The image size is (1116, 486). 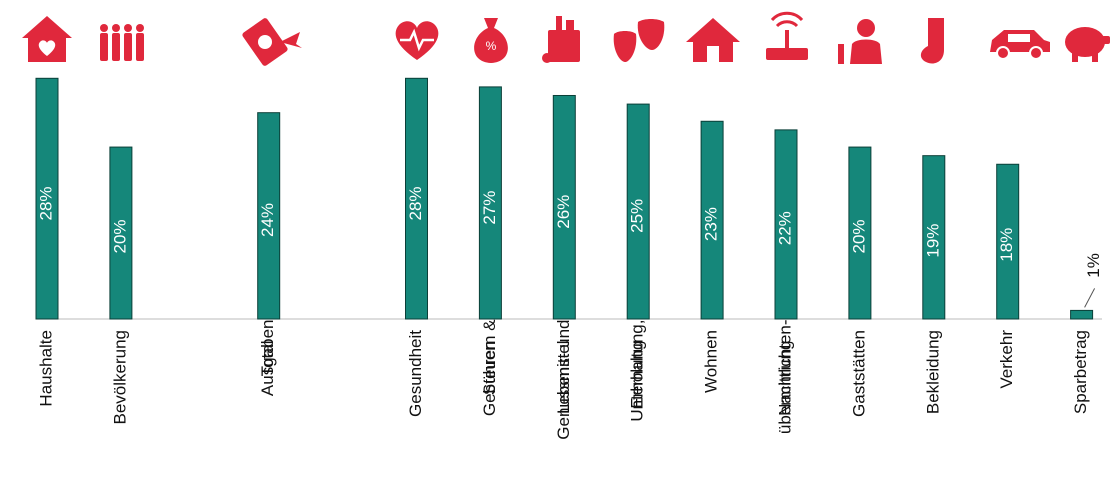 What do you see at coordinates (267, 220) in the screenshot?
I see `value-label: 24%` at bounding box center [267, 220].